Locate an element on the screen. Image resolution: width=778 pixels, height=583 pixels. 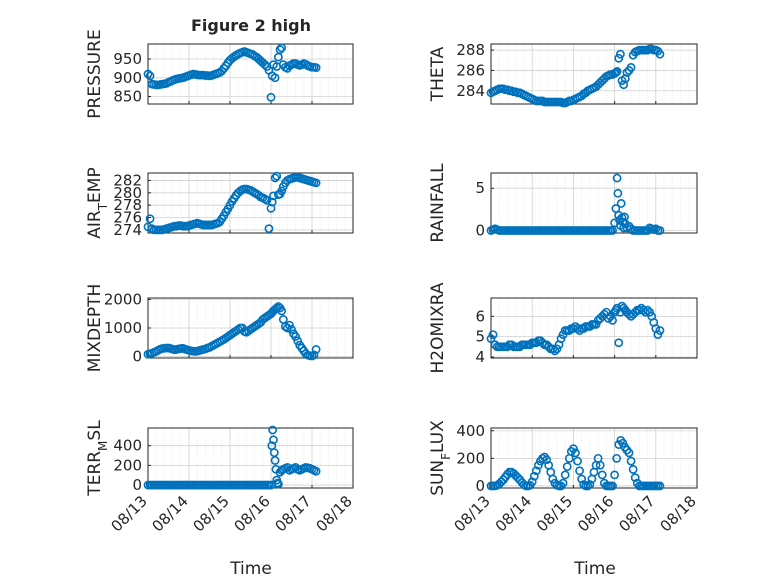
y-tick-label: 4 is located at coordinates (480, 357).